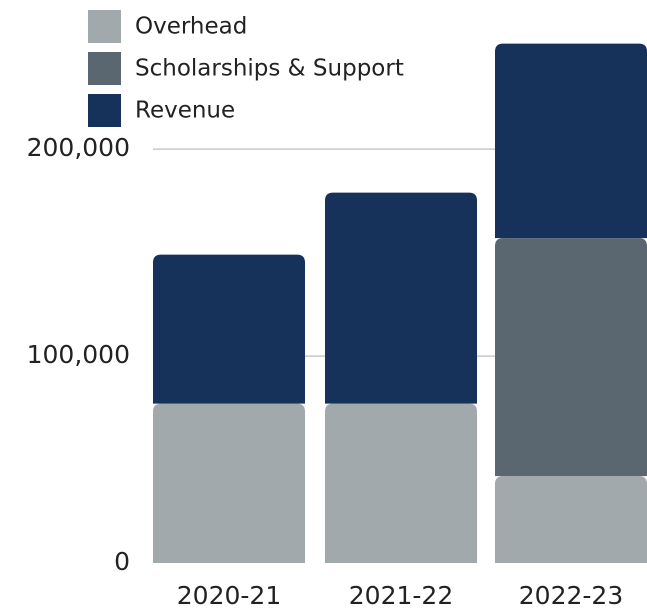 The image size is (647, 610). I want to click on legend-label: Scholarships & Support, so click(269, 69).